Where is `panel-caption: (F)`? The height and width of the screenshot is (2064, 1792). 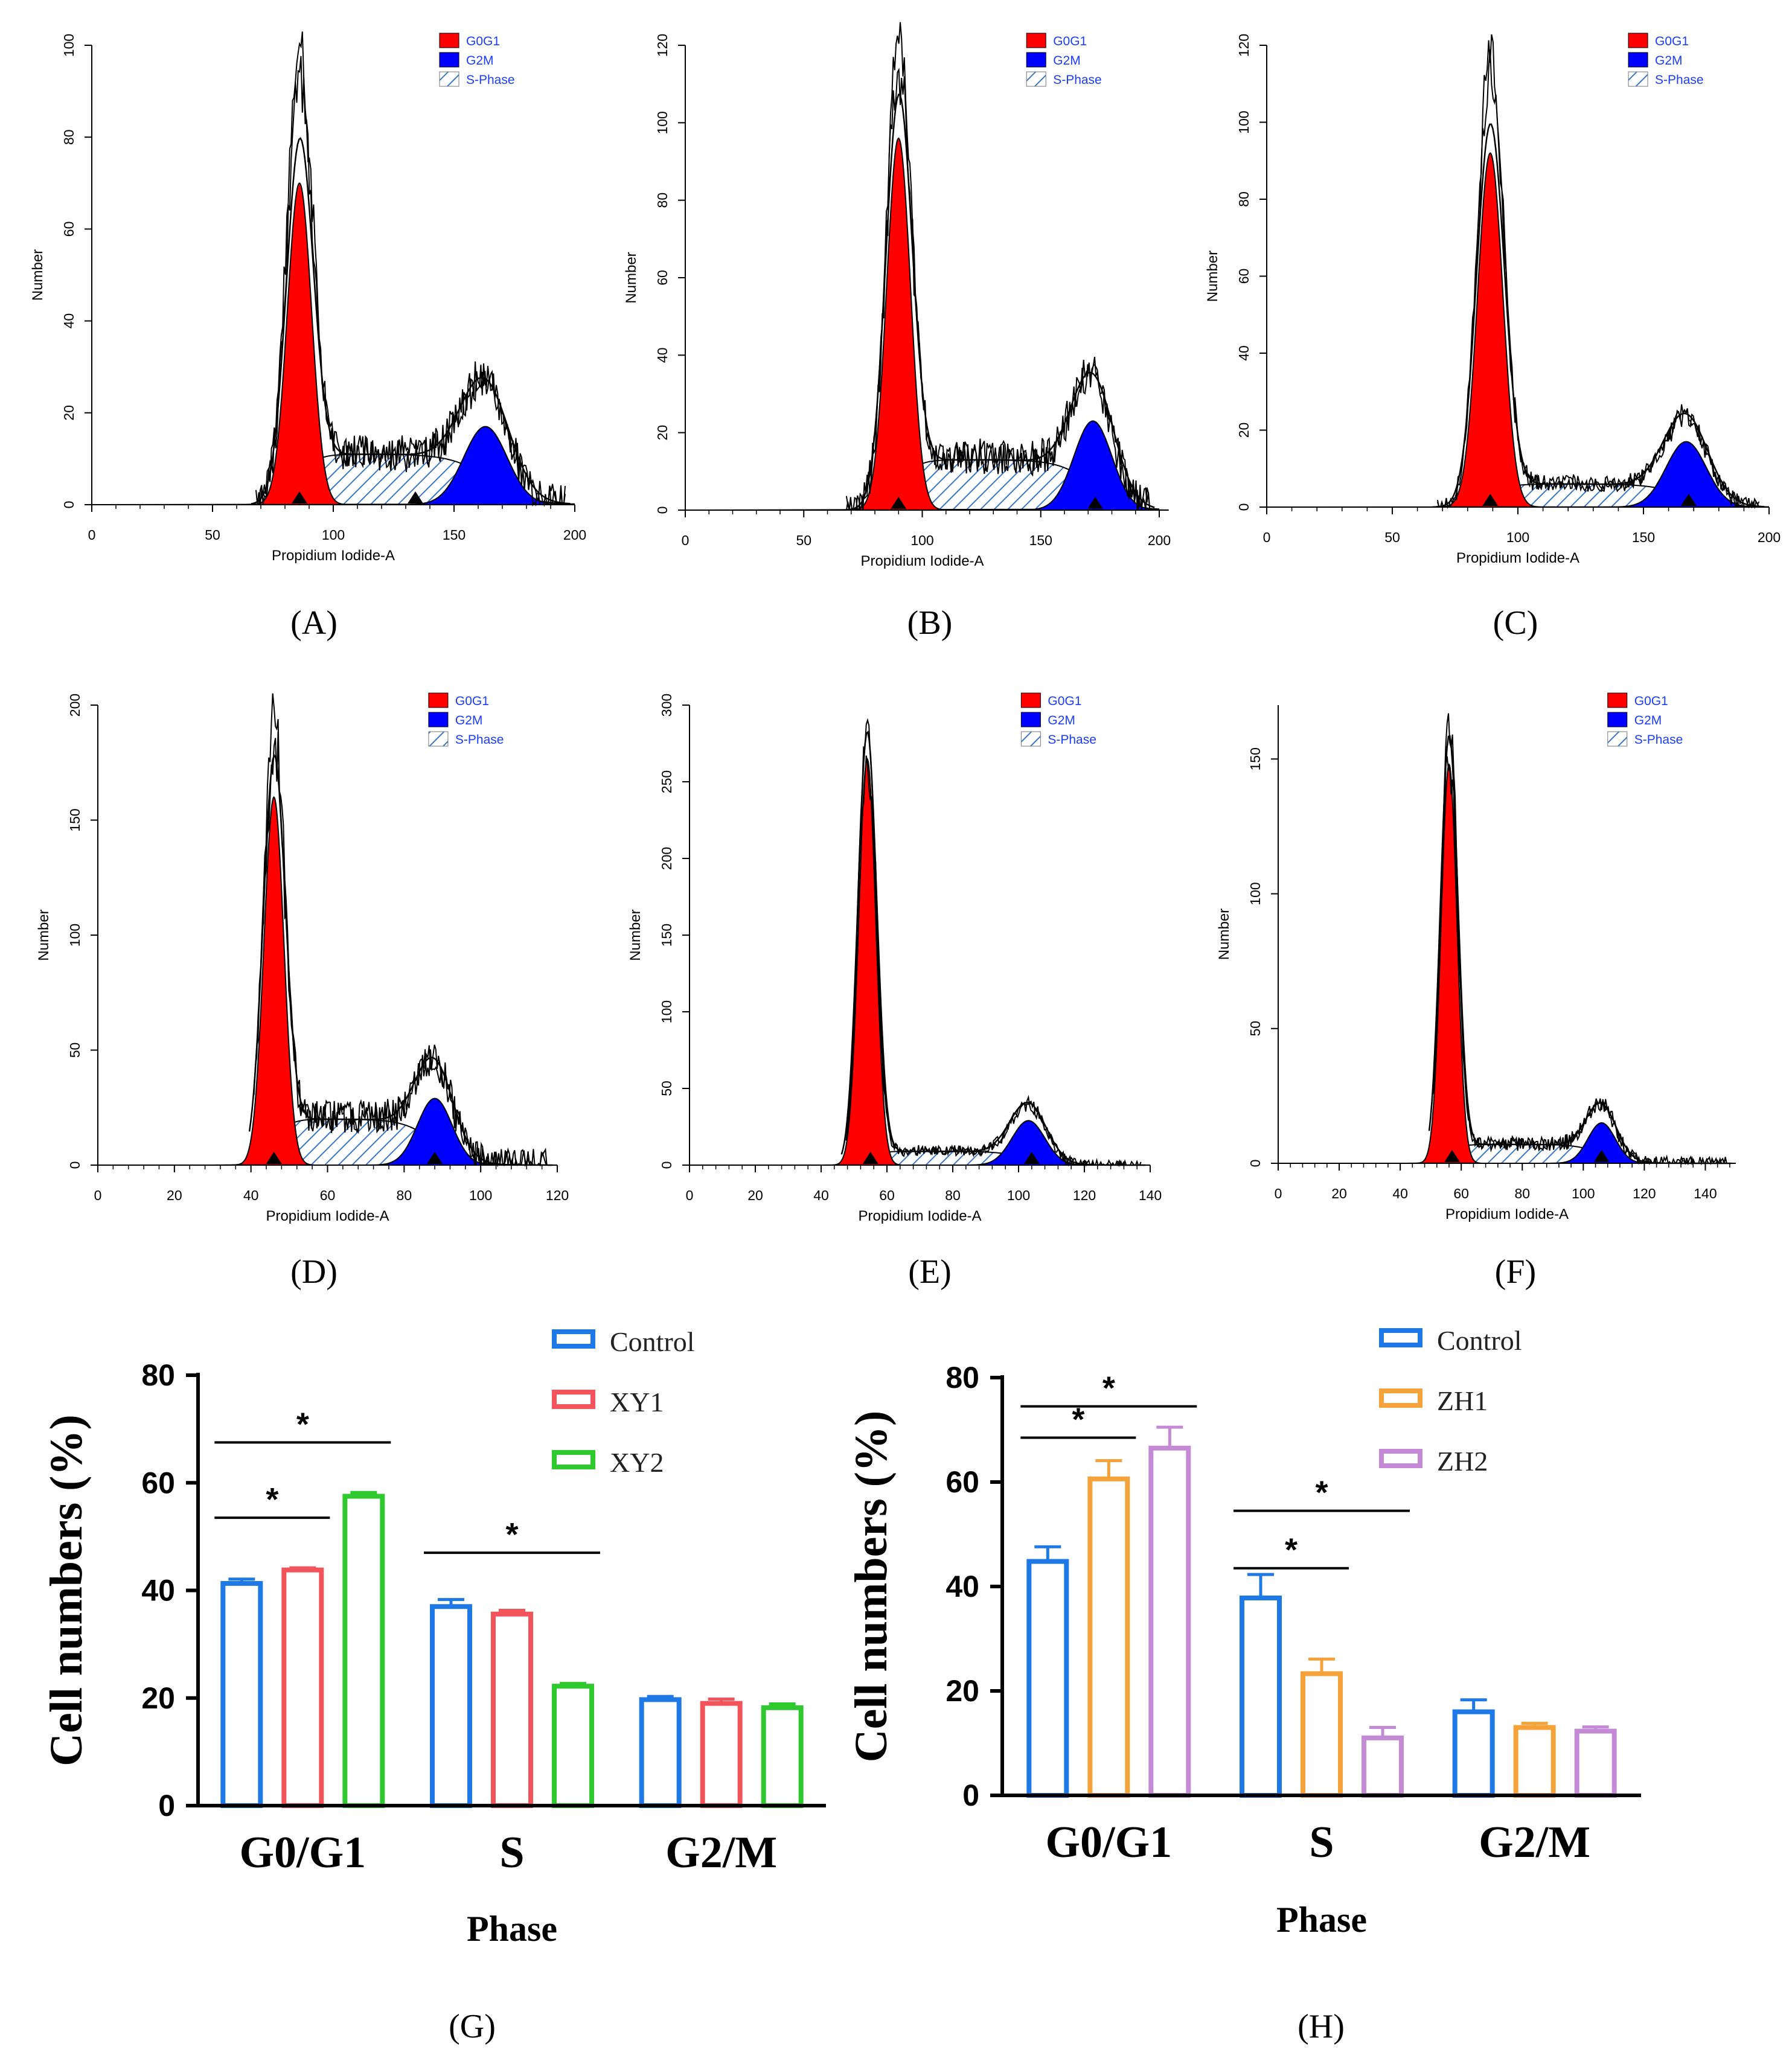
panel-caption: (F) is located at coordinates (1515, 1272).